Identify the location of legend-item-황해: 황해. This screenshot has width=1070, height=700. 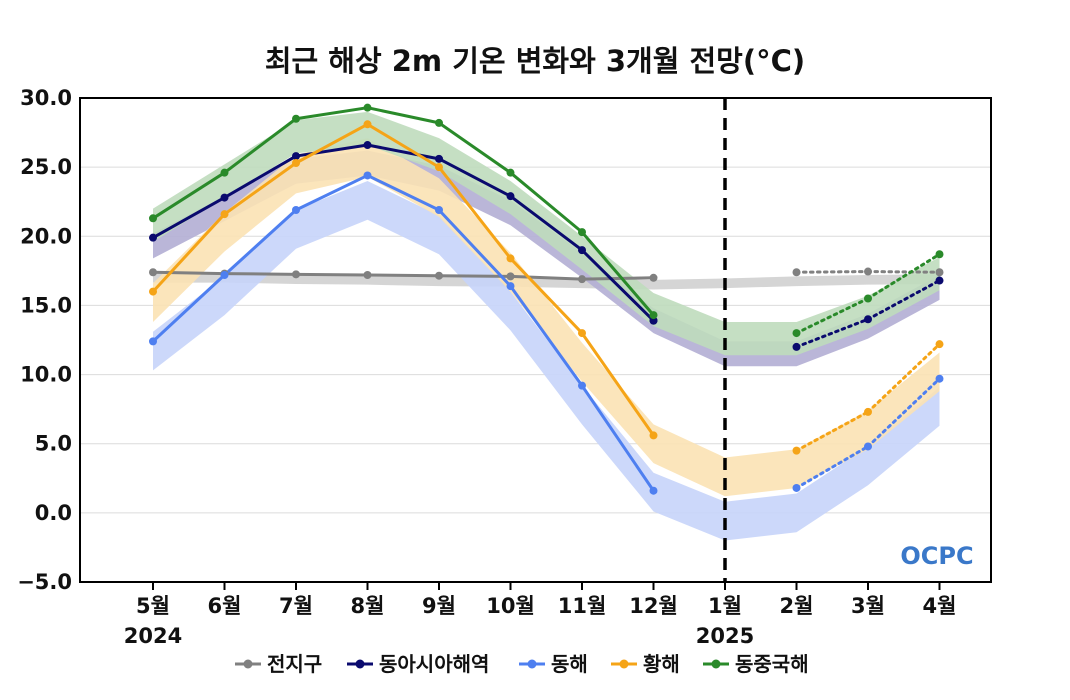
(645, 664).